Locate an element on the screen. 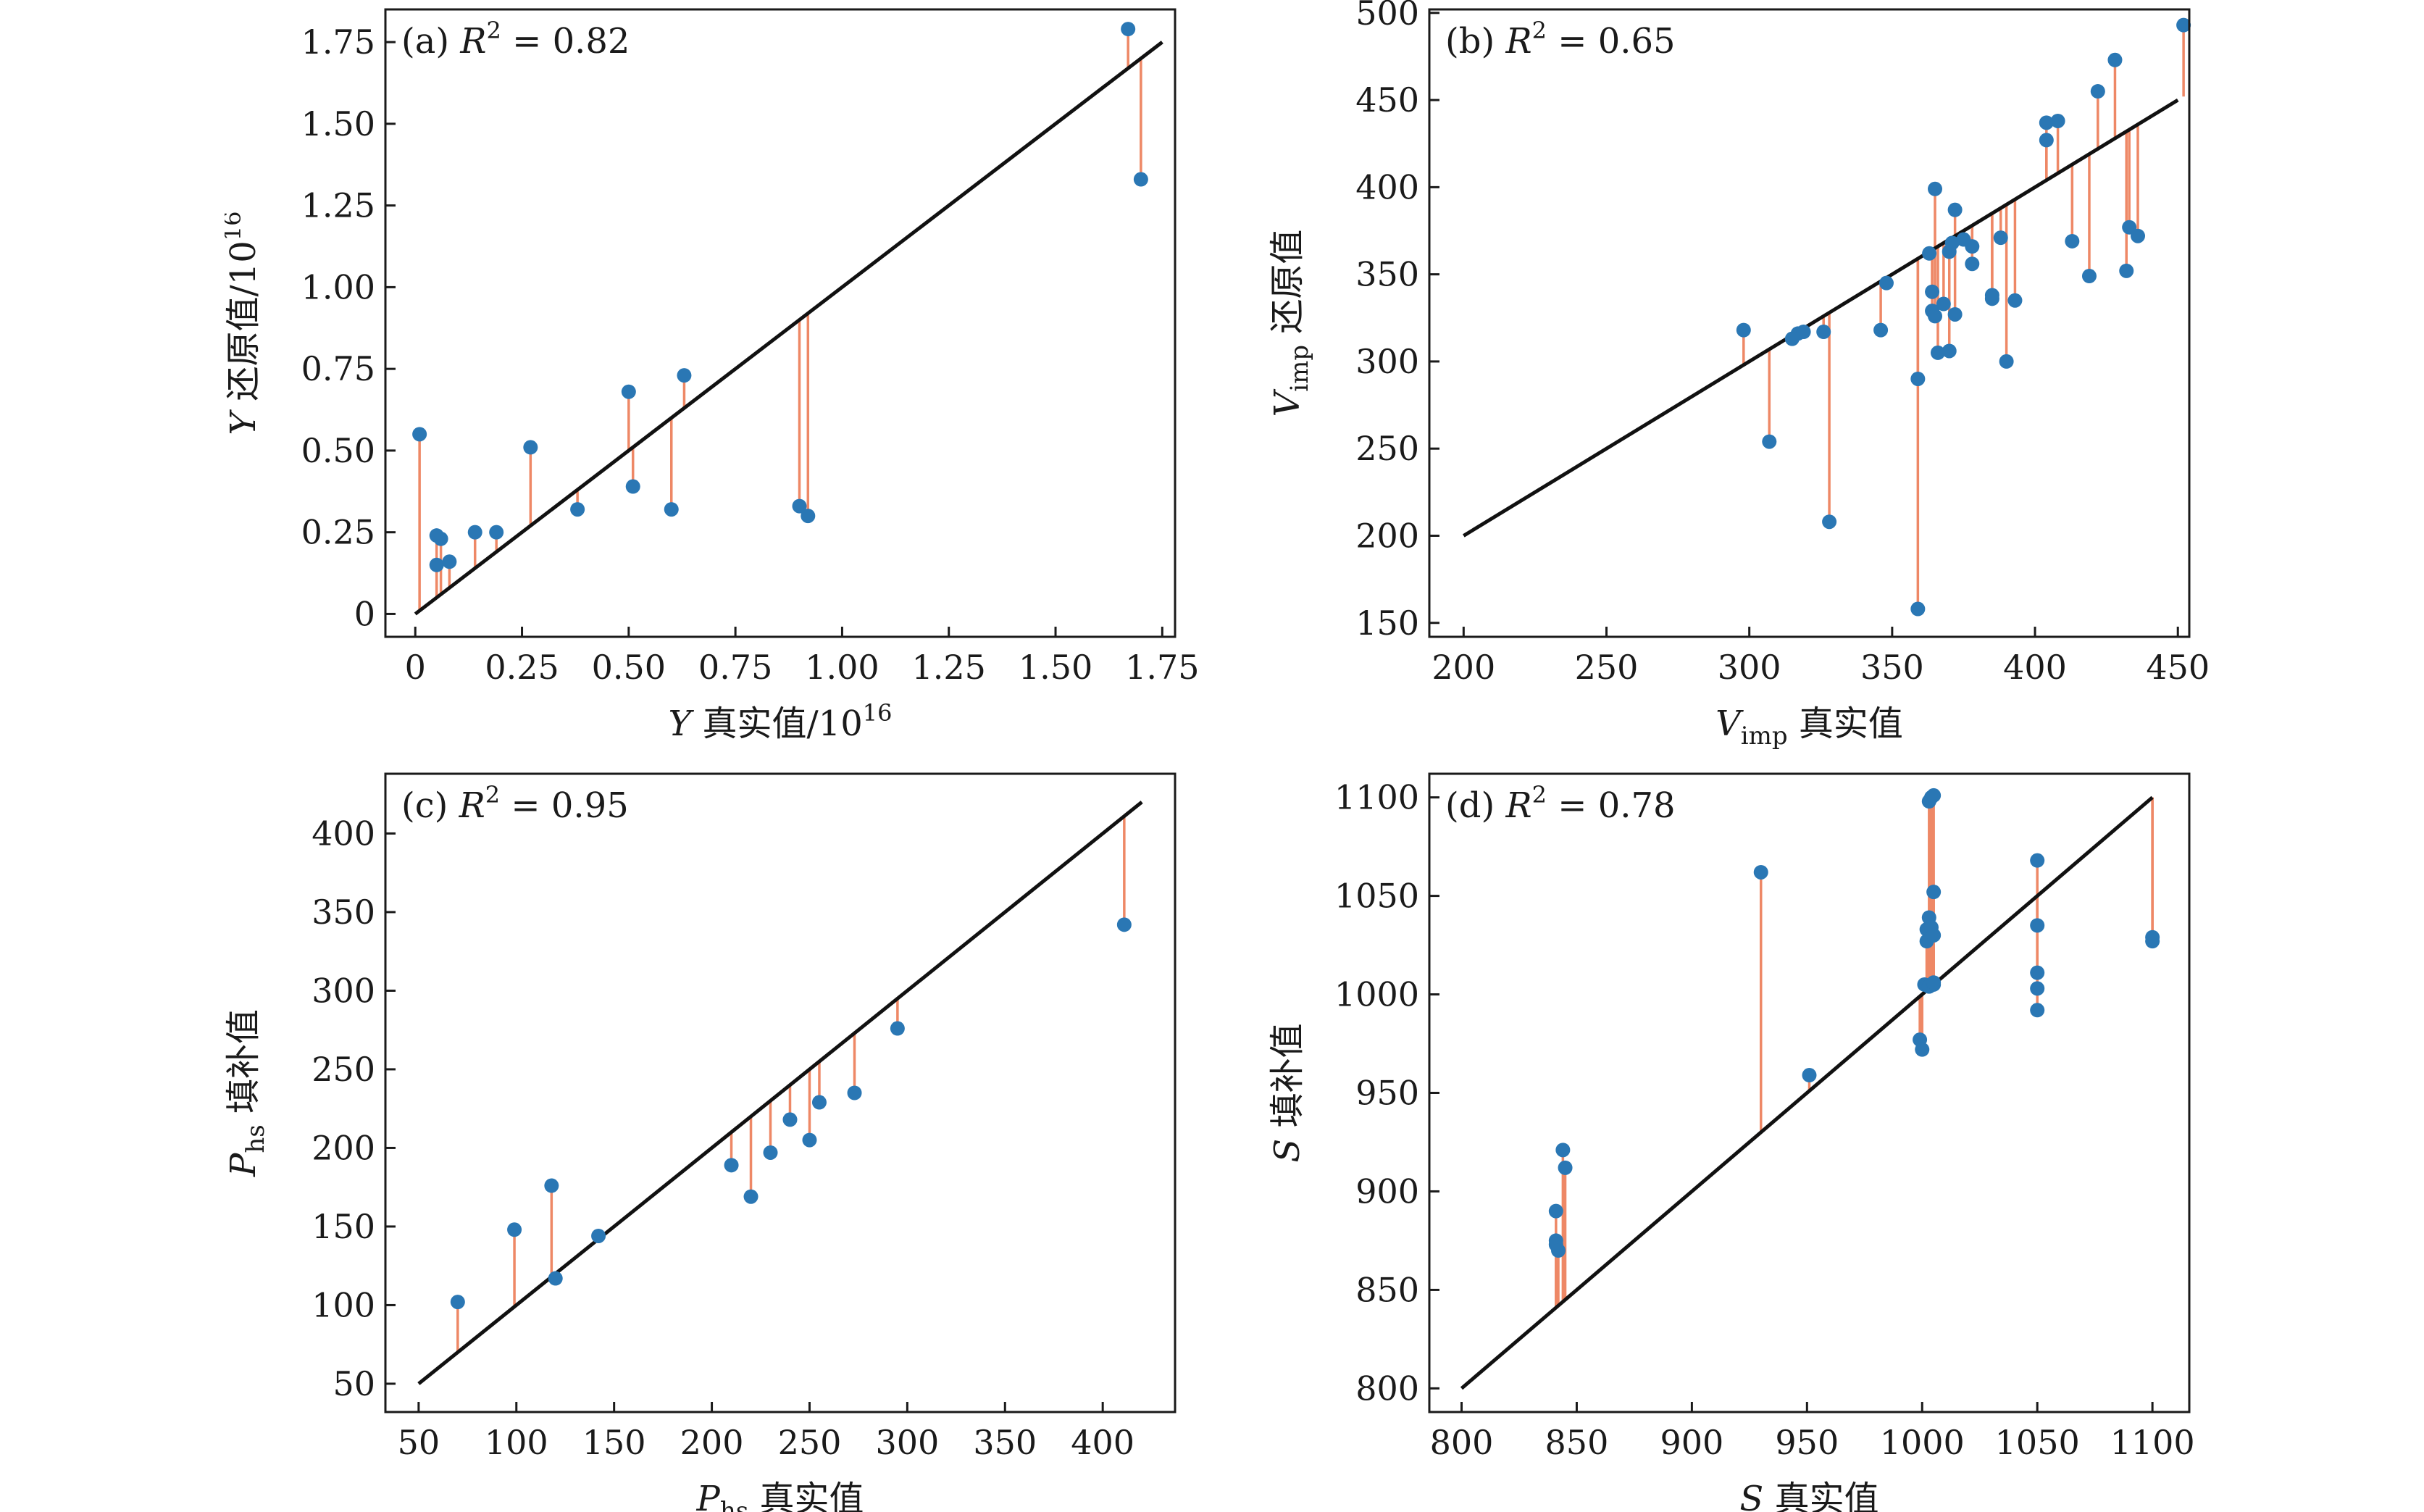  chart-0-r2-value: = 0.82 is located at coordinates (571, 41).